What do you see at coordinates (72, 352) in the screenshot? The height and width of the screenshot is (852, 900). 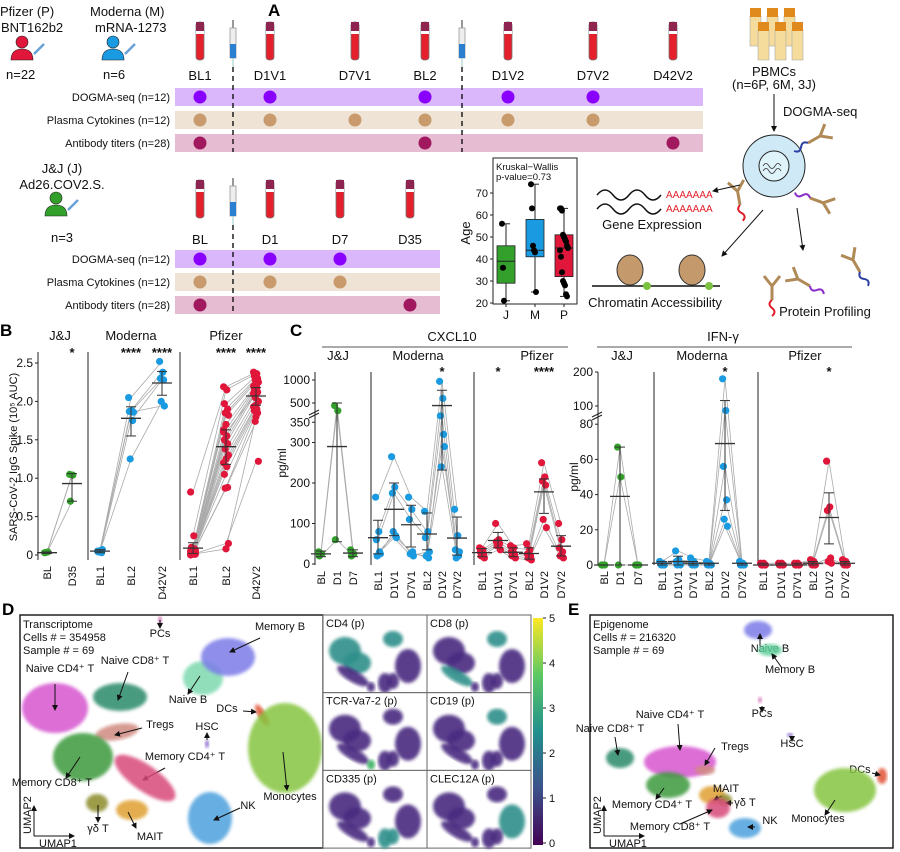 I see `significance-stars: *` at bounding box center [72, 352].